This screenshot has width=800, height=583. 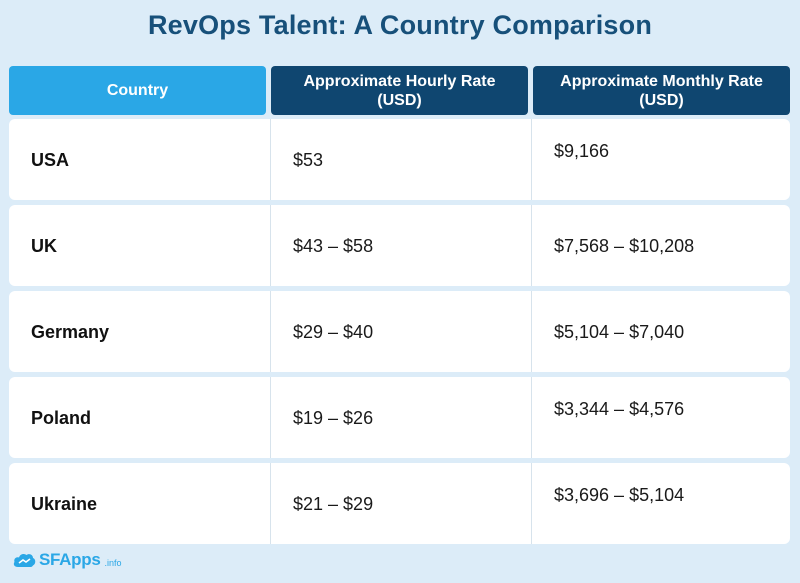 What do you see at coordinates (64, 504) in the screenshot?
I see `country-cell: Ukraine` at bounding box center [64, 504].